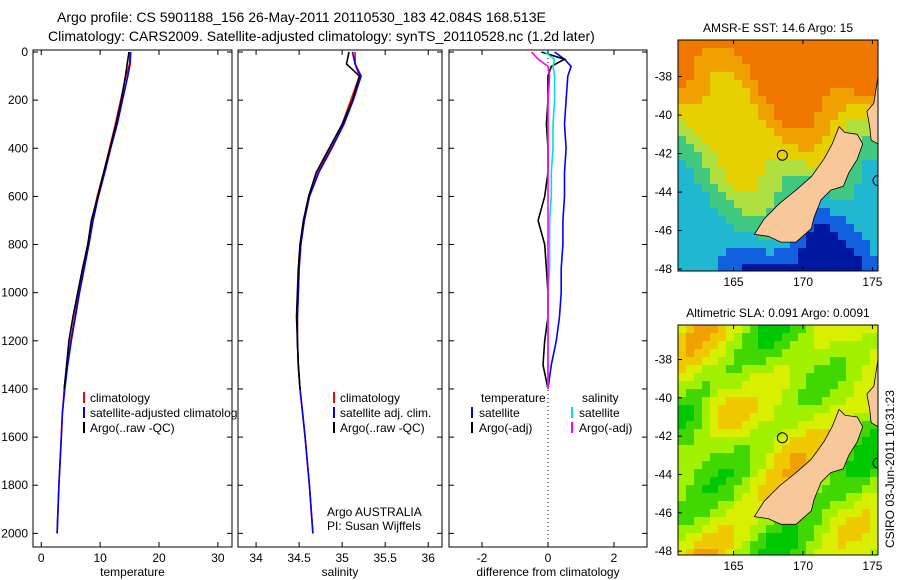 This screenshot has height=580, width=900. What do you see at coordinates (166, 413) in the screenshot?
I see `legend-label: satellite-adjusted climatology` at bounding box center [166, 413].